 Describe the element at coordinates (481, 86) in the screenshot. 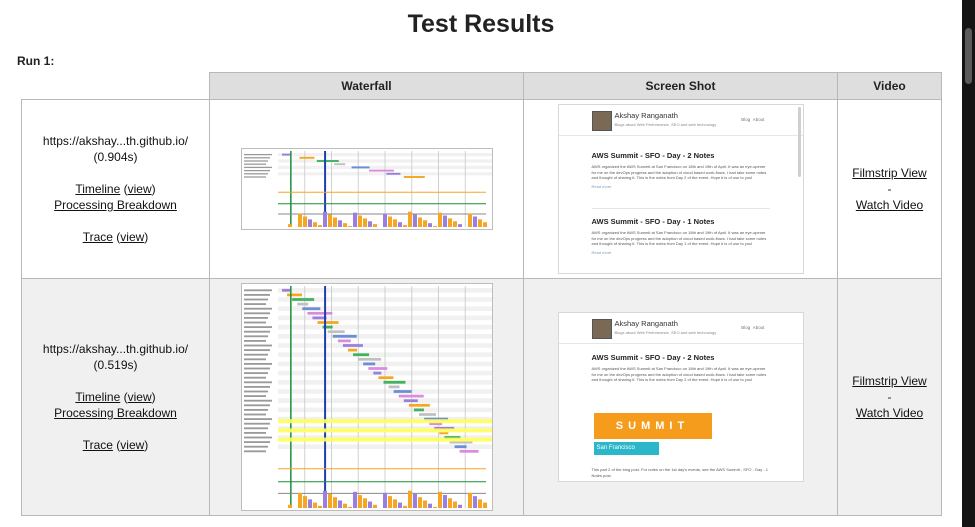

I see `table-header-row: Waterfall Screen Shot Video` at that location.